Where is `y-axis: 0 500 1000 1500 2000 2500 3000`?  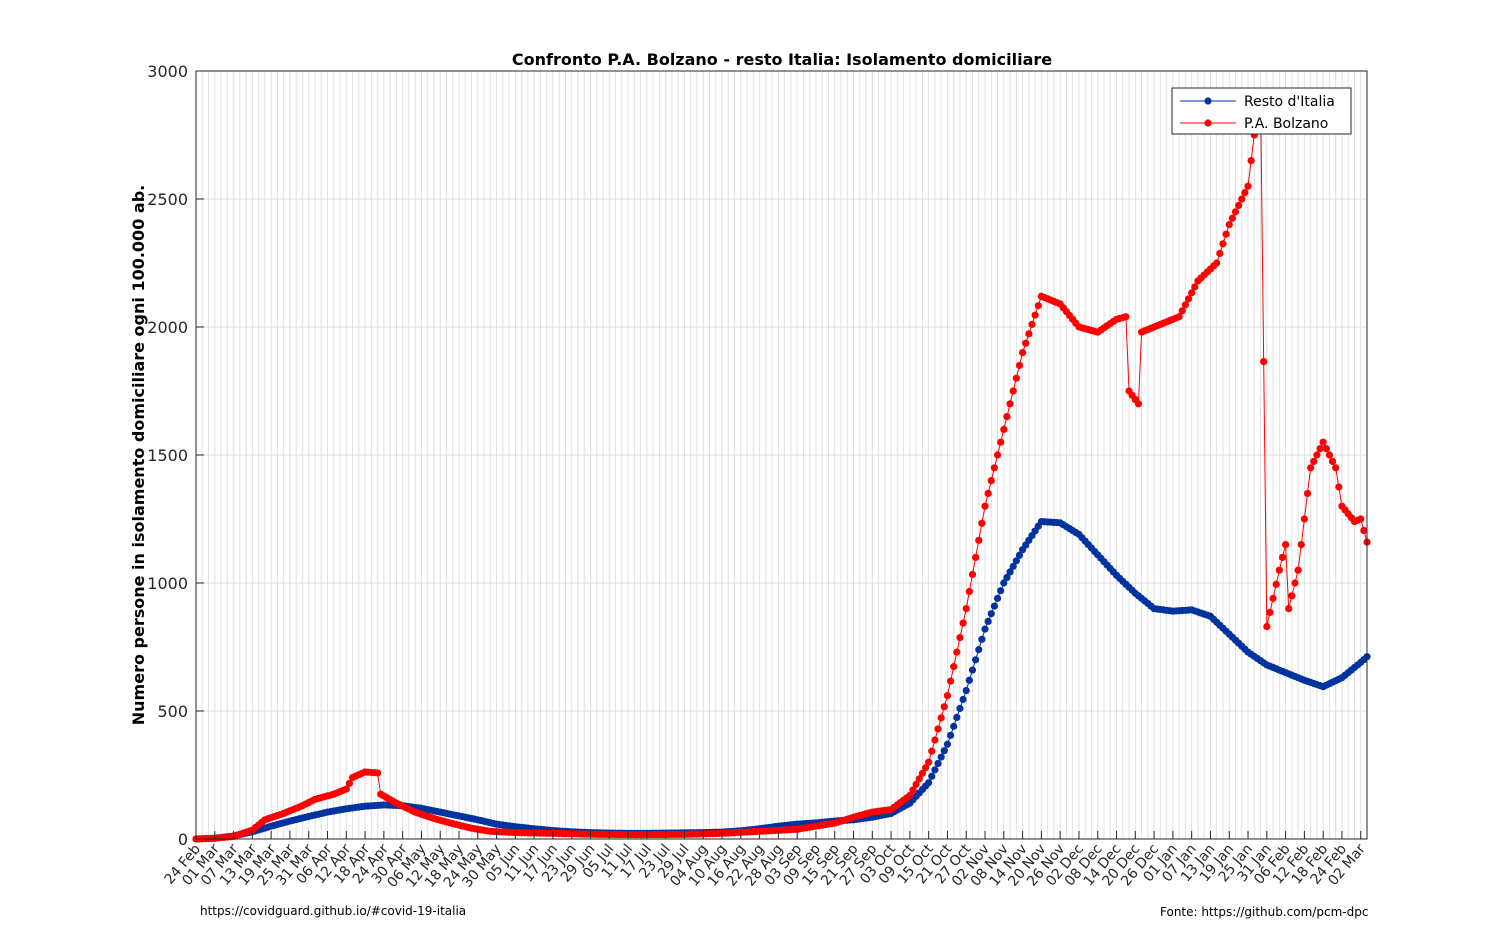
y-axis: 0 500 1000 1500 2000 2500 3000 is located at coordinates (175, 455).